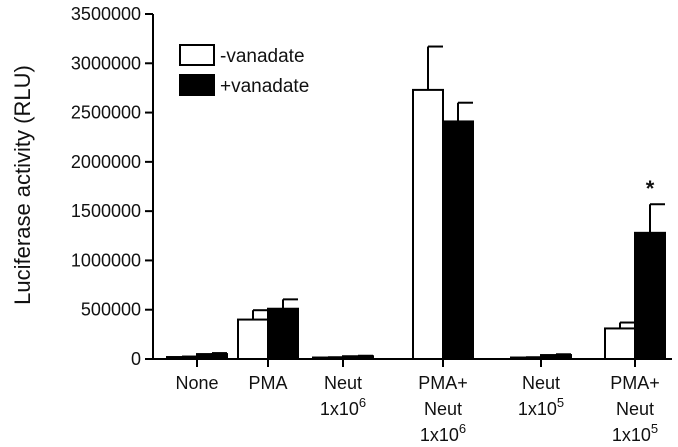  What do you see at coordinates (106, 162) in the screenshot?
I see `y-tick-label: 2000000` at bounding box center [106, 162].